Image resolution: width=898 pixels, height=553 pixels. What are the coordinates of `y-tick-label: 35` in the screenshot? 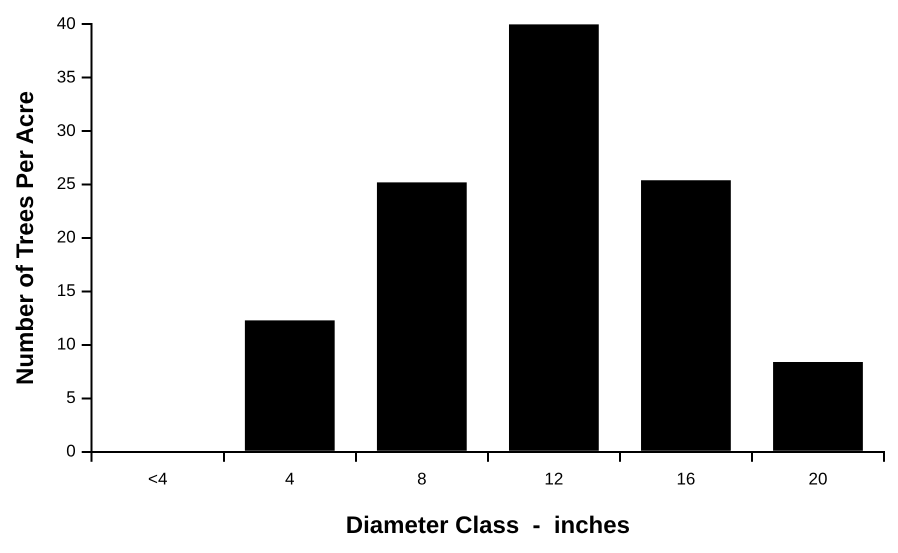 It's located at (66, 76).